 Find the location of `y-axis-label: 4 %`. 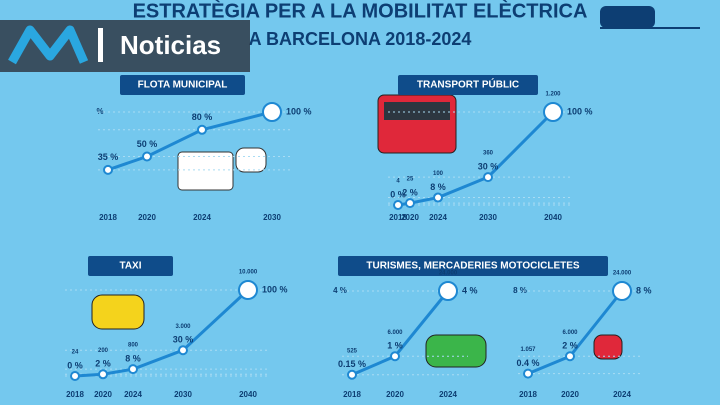

y-axis-label: 4 % is located at coordinates (340, 290).